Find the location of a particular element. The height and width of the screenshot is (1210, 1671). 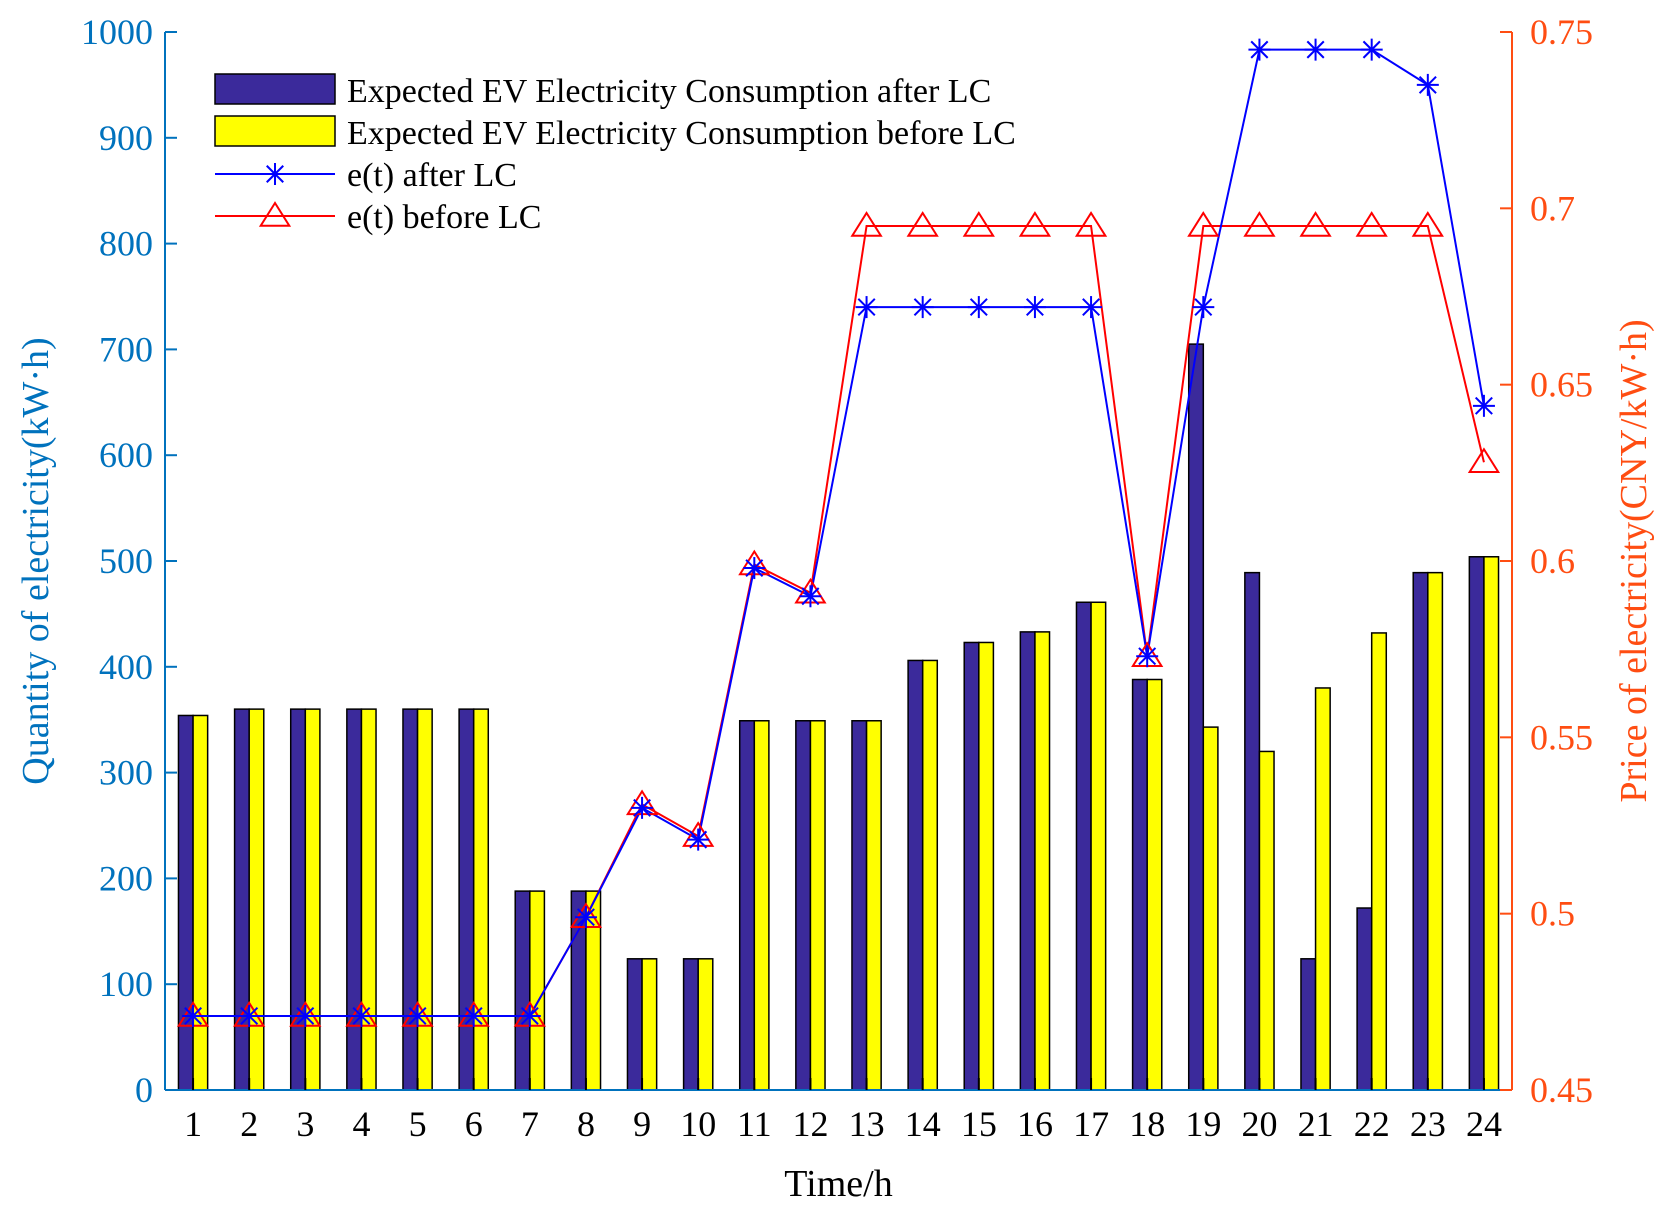

left-tick-label: 500 is located at coordinates (126, 561).